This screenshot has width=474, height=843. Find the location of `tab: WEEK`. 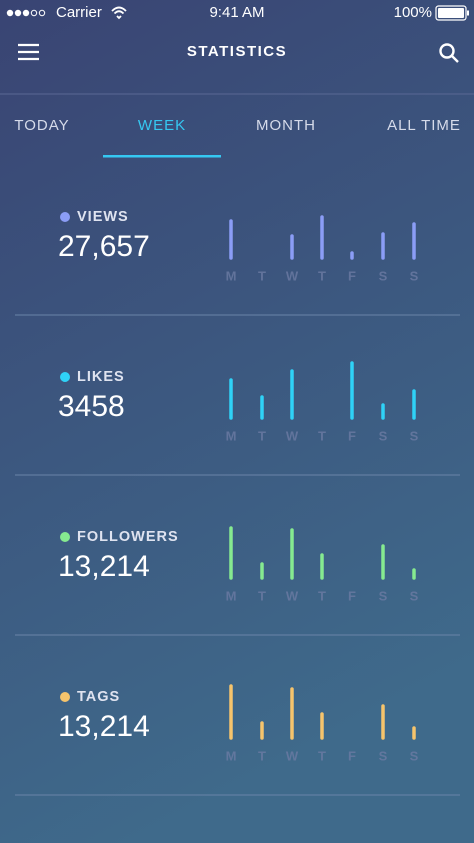

tab: WEEK is located at coordinates (162, 125).